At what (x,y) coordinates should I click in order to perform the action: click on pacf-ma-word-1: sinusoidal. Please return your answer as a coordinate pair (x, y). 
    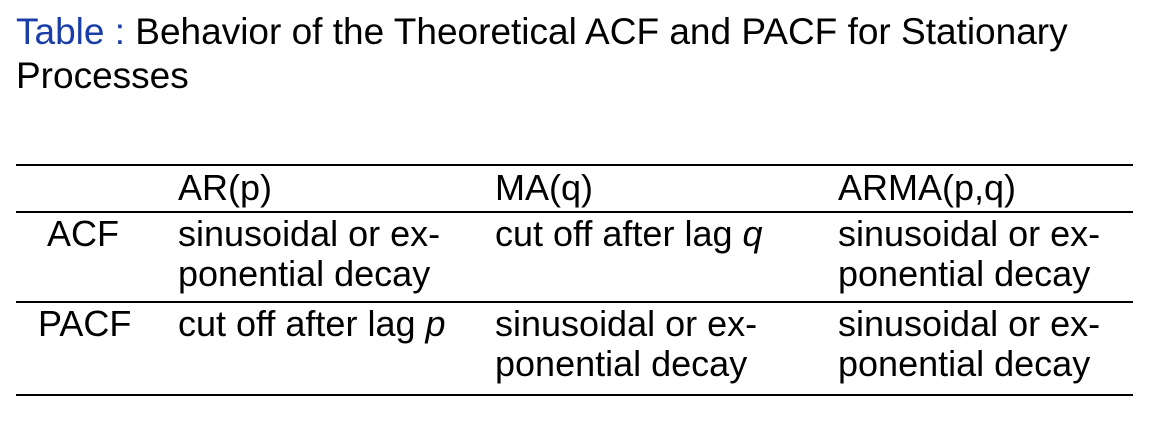
    Looking at the image, I should click on (575, 323).